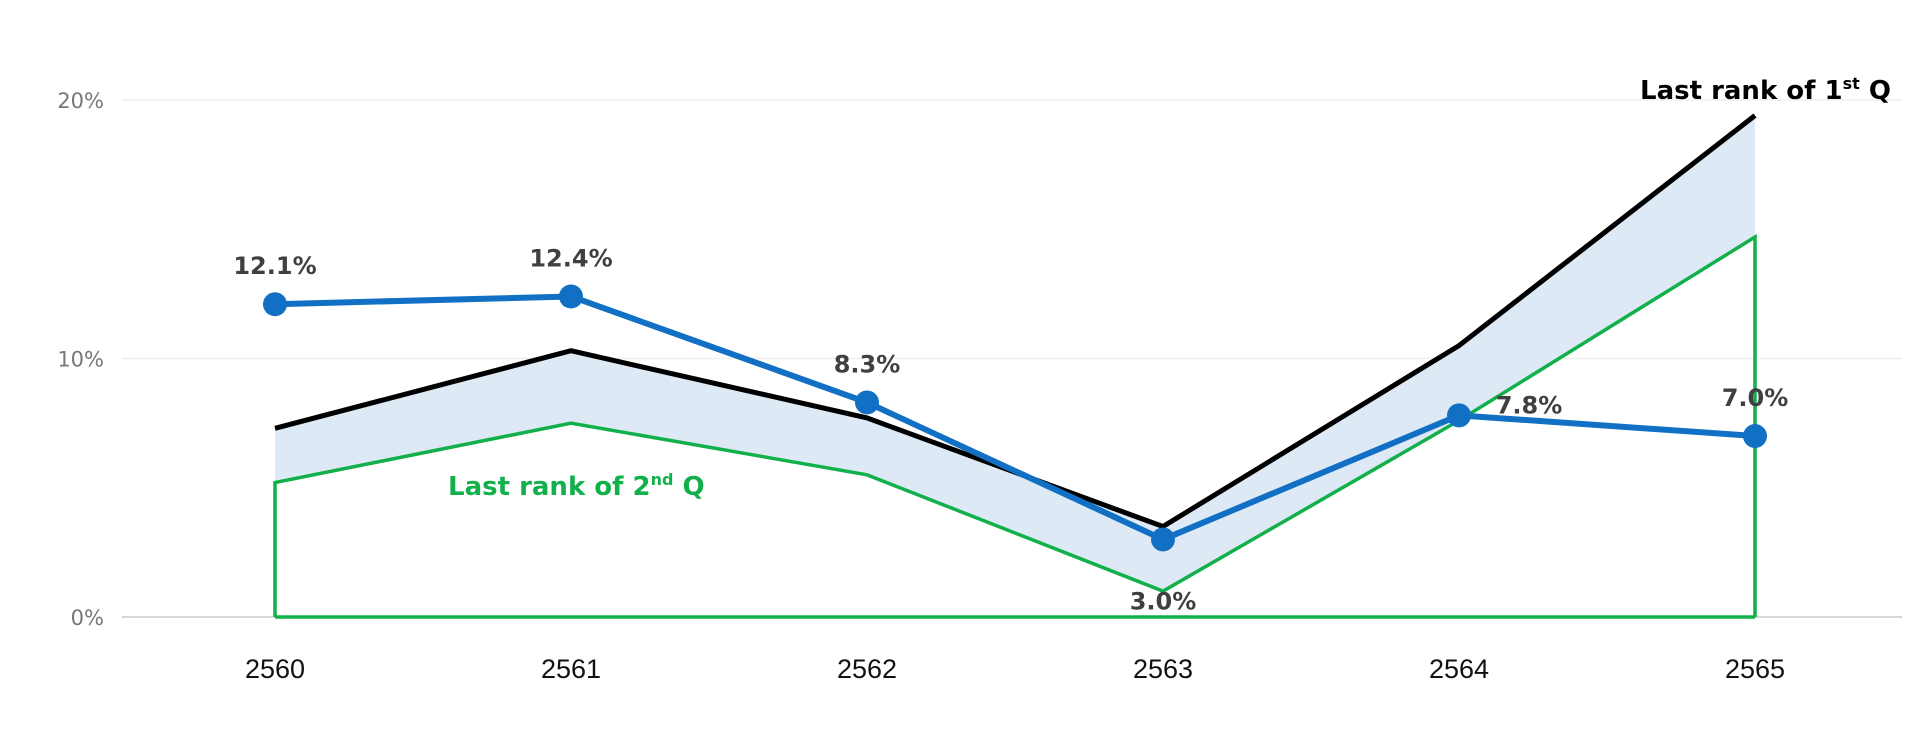 The height and width of the screenshot is (746, 1919). I want to click on x-tick-label-2562: 2562, so click(867, 669).